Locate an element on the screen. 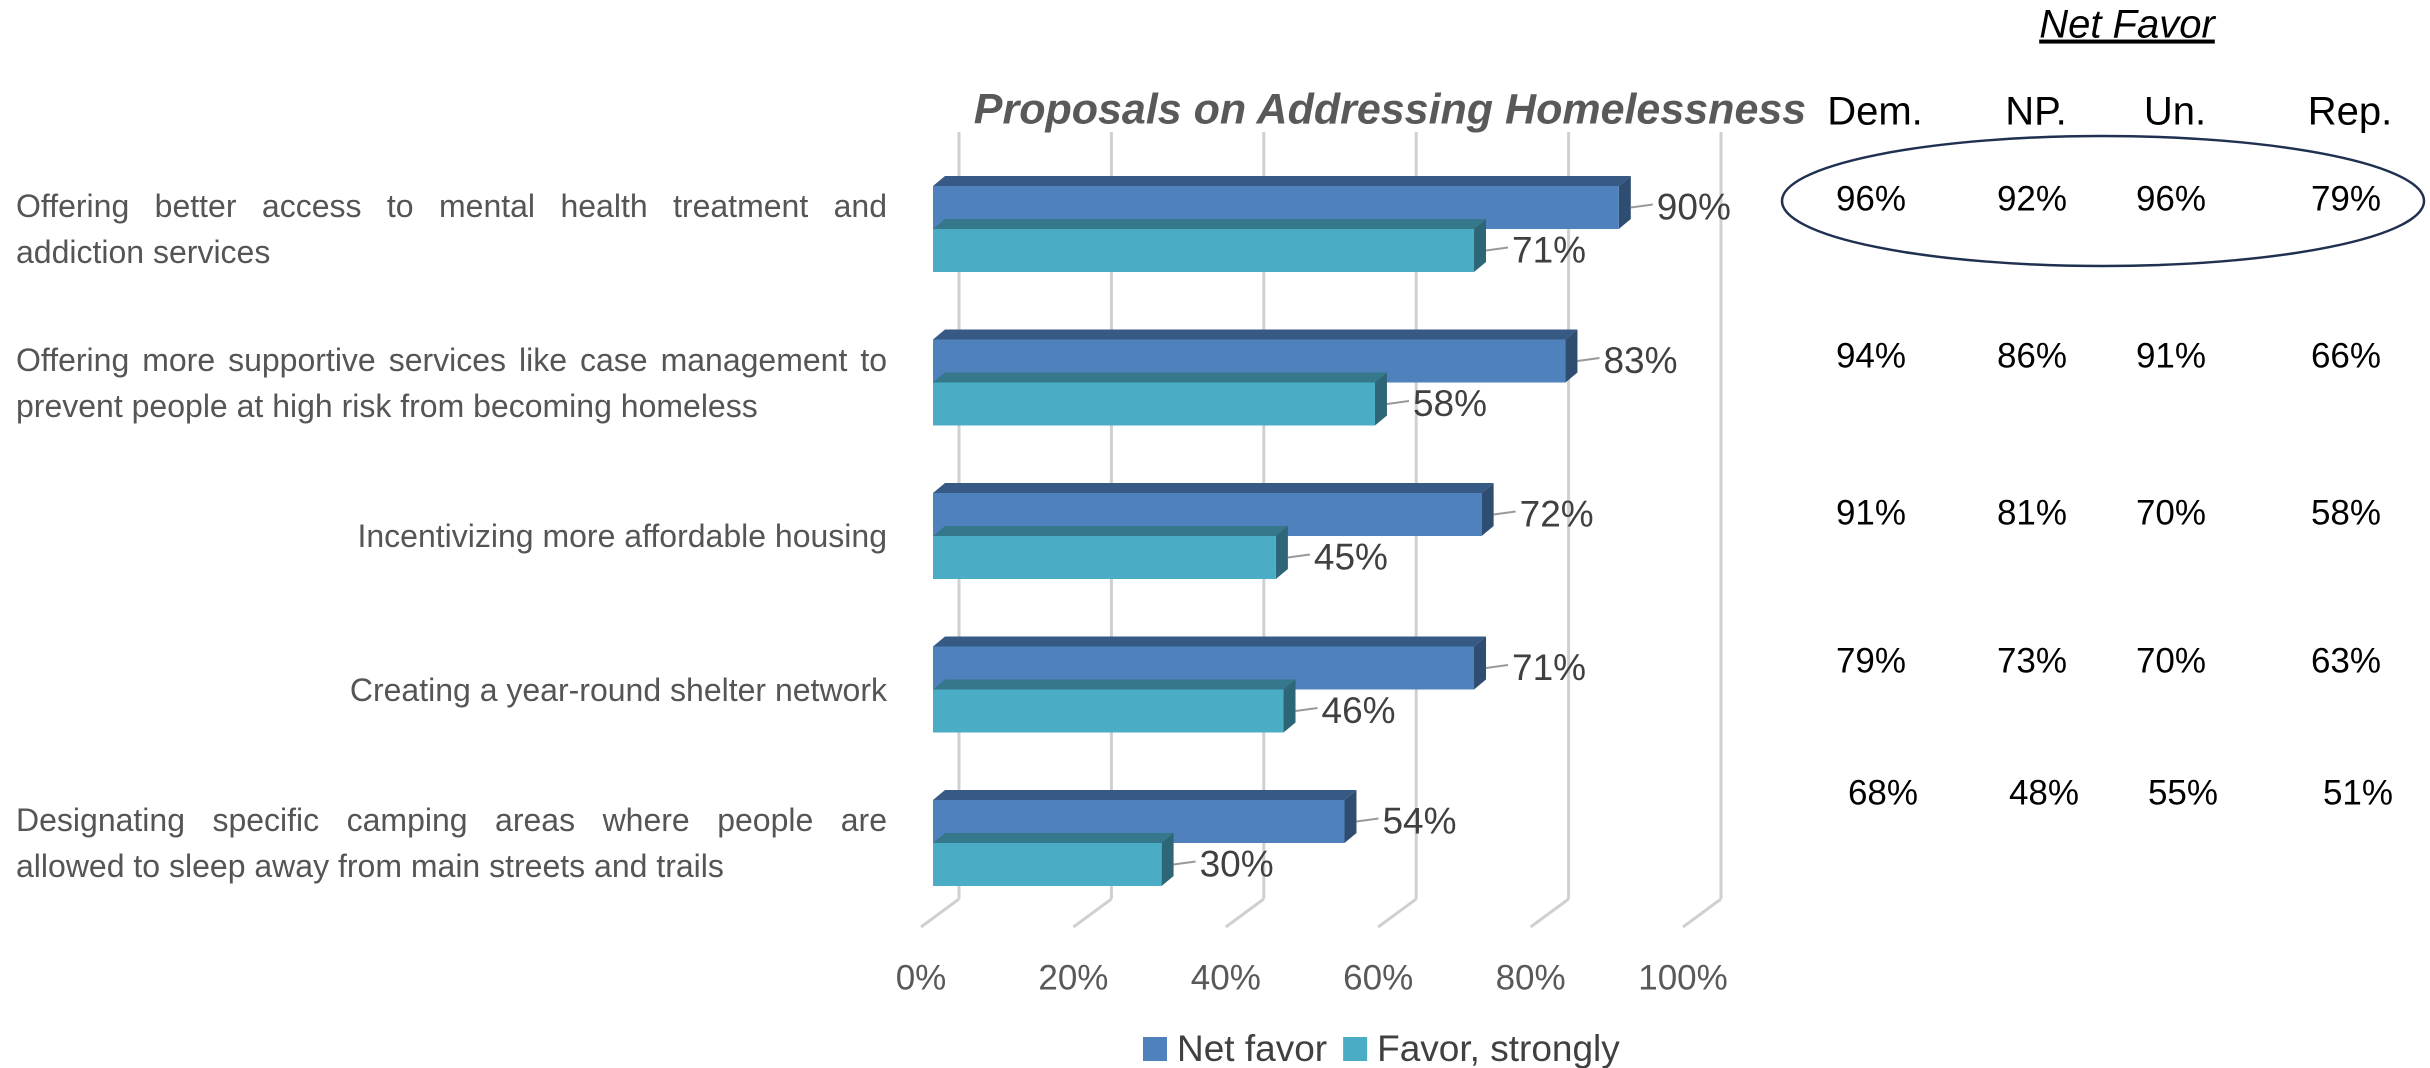  table-cell: 55% is located at coordinates (2183, 792).